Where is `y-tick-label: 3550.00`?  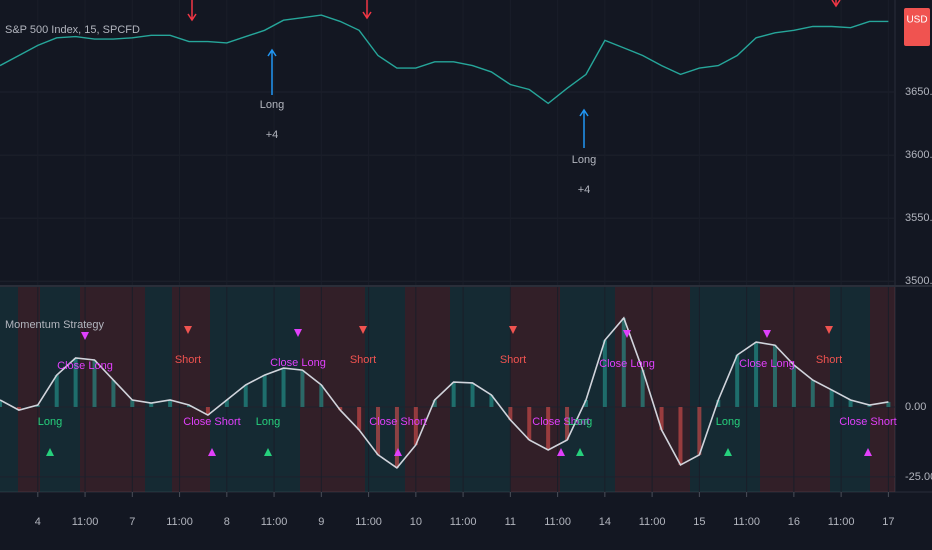
y-tick-label: 3550.00 is located at coordinates (918, 218).